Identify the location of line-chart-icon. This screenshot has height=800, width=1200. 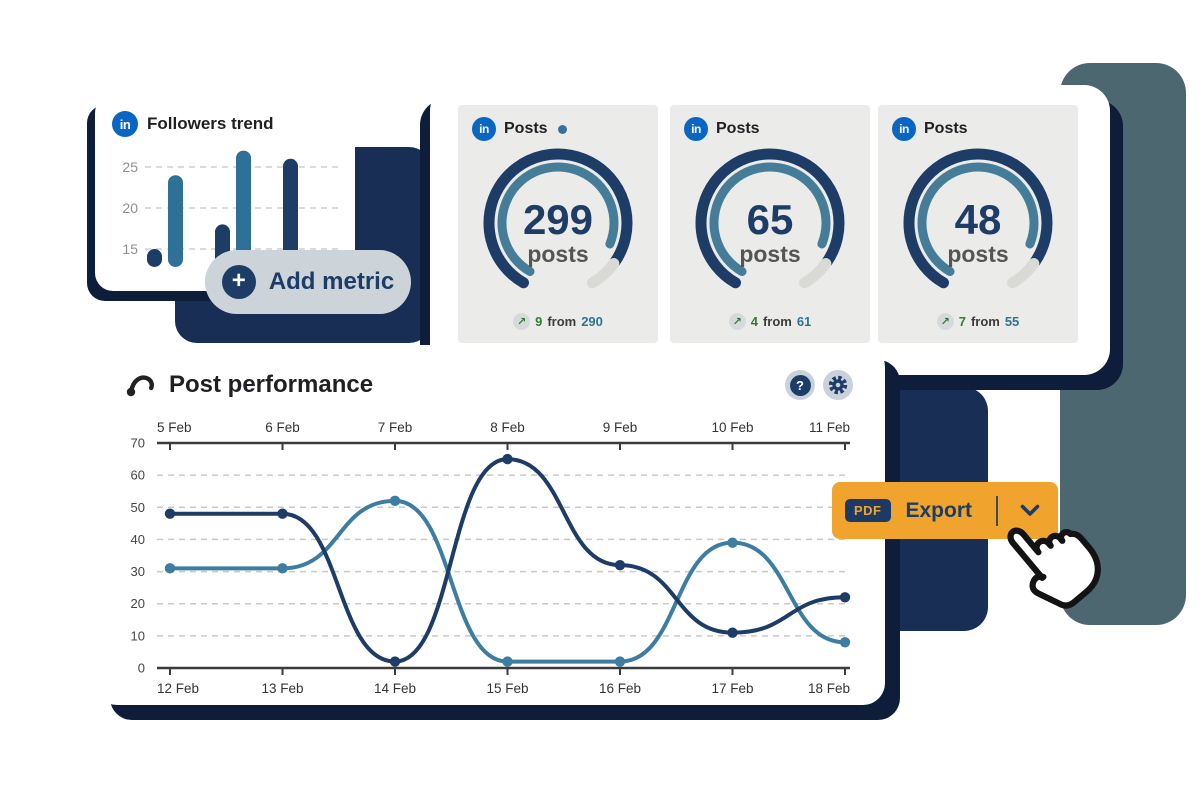
(140, 386).